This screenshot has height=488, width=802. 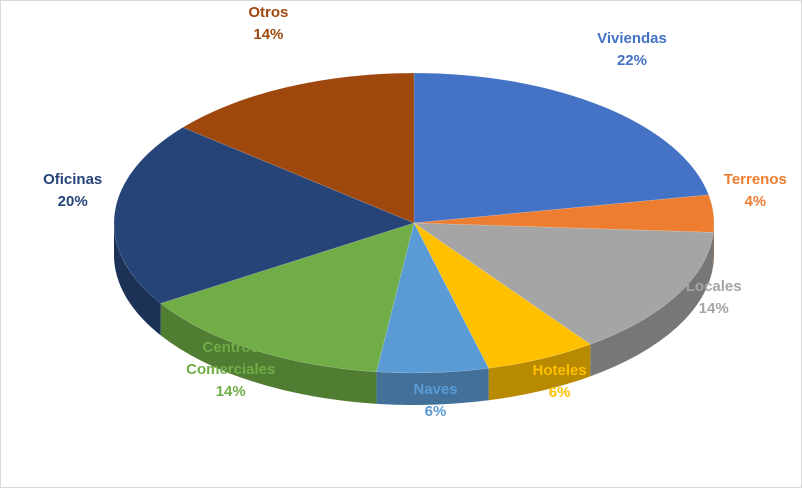 I want to click on data-label: Locales 14%, so click(x=714, y=298).